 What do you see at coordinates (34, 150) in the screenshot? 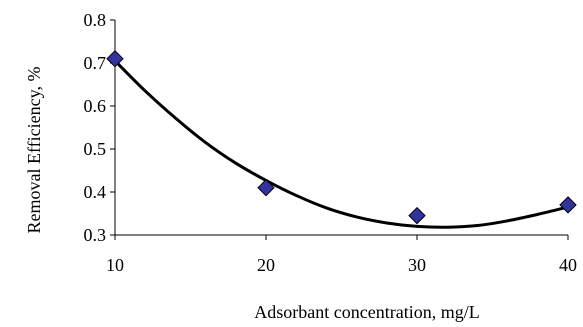
I see `y-axis-title: Removal Efficiency, %` at bounding box center [34, 150].